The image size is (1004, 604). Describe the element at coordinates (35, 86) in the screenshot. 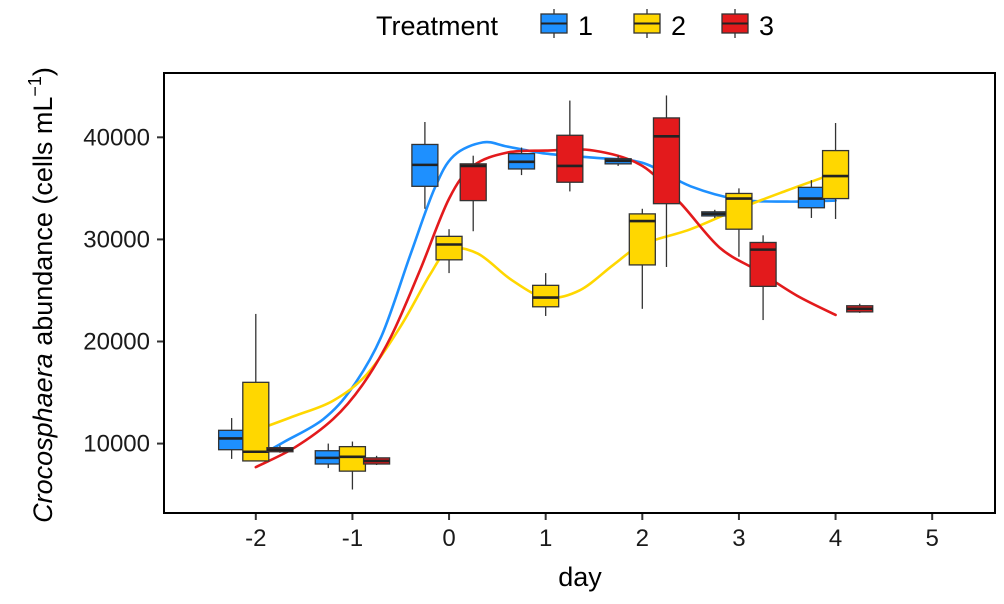

I see `y-axis-title-superscript: −1` at that location.